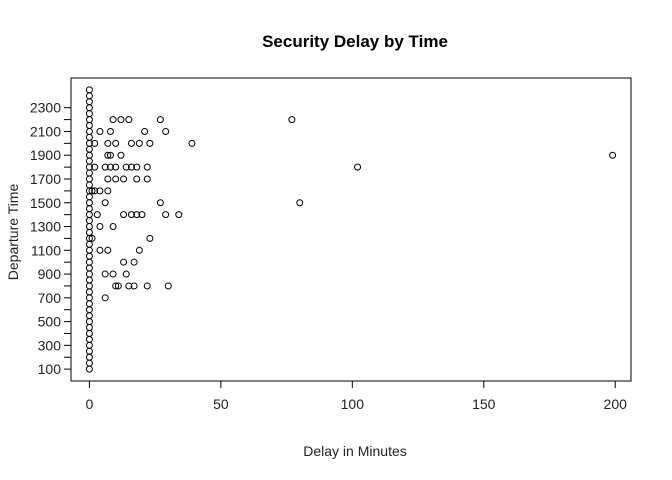 The image size is (672, 480). Describe the element at coordinates (45, 131) in the screenshot. I see `y-tick-label: 2100` at that location.